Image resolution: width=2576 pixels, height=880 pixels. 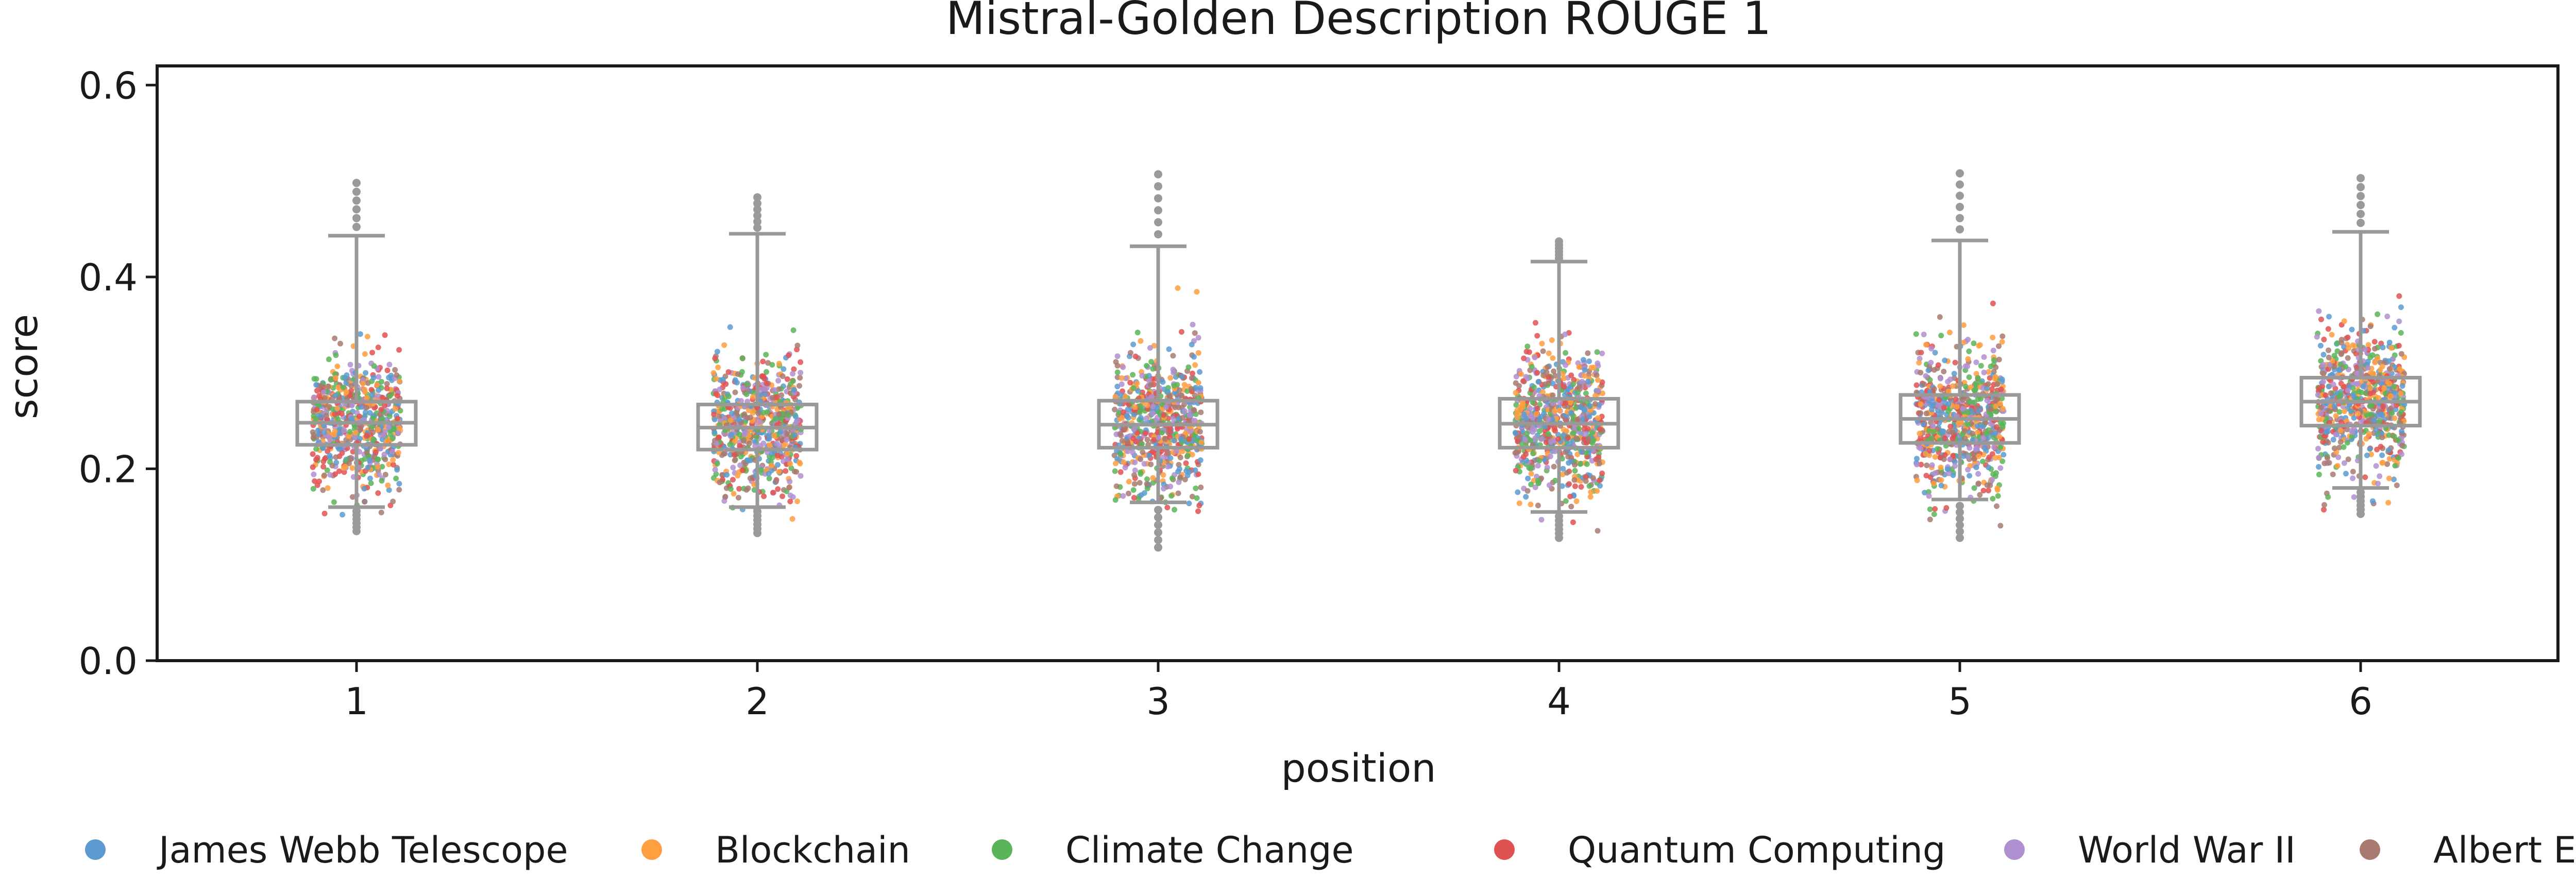 I want to click on y-tick-label: 0.6, so click(x=108, y=86).